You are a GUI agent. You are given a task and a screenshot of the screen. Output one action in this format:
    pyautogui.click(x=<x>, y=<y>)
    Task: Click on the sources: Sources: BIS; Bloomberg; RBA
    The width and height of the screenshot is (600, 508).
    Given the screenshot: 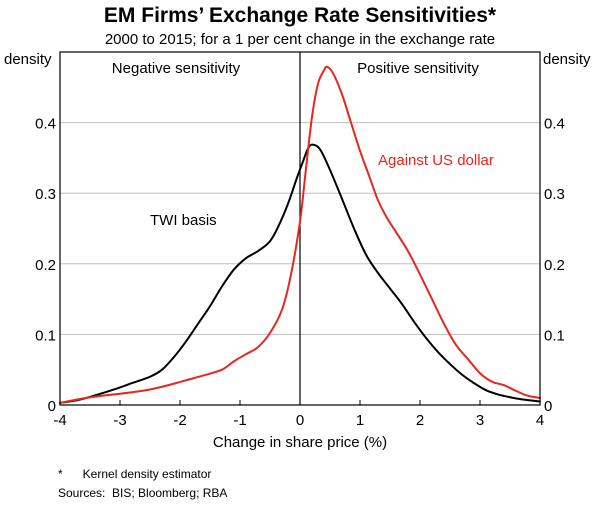 What is the action you would take?
    pyautogui.click(x=142, y=493)
    